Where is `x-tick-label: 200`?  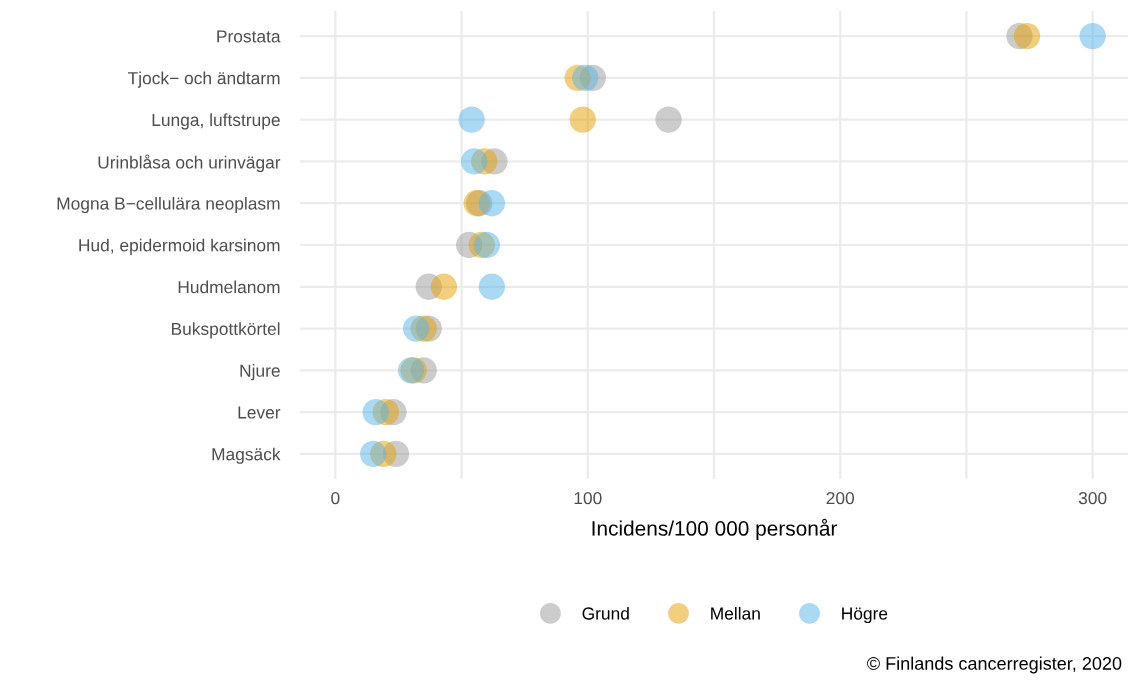 x-tick-label: 200 is located at coordinates (840, 498).